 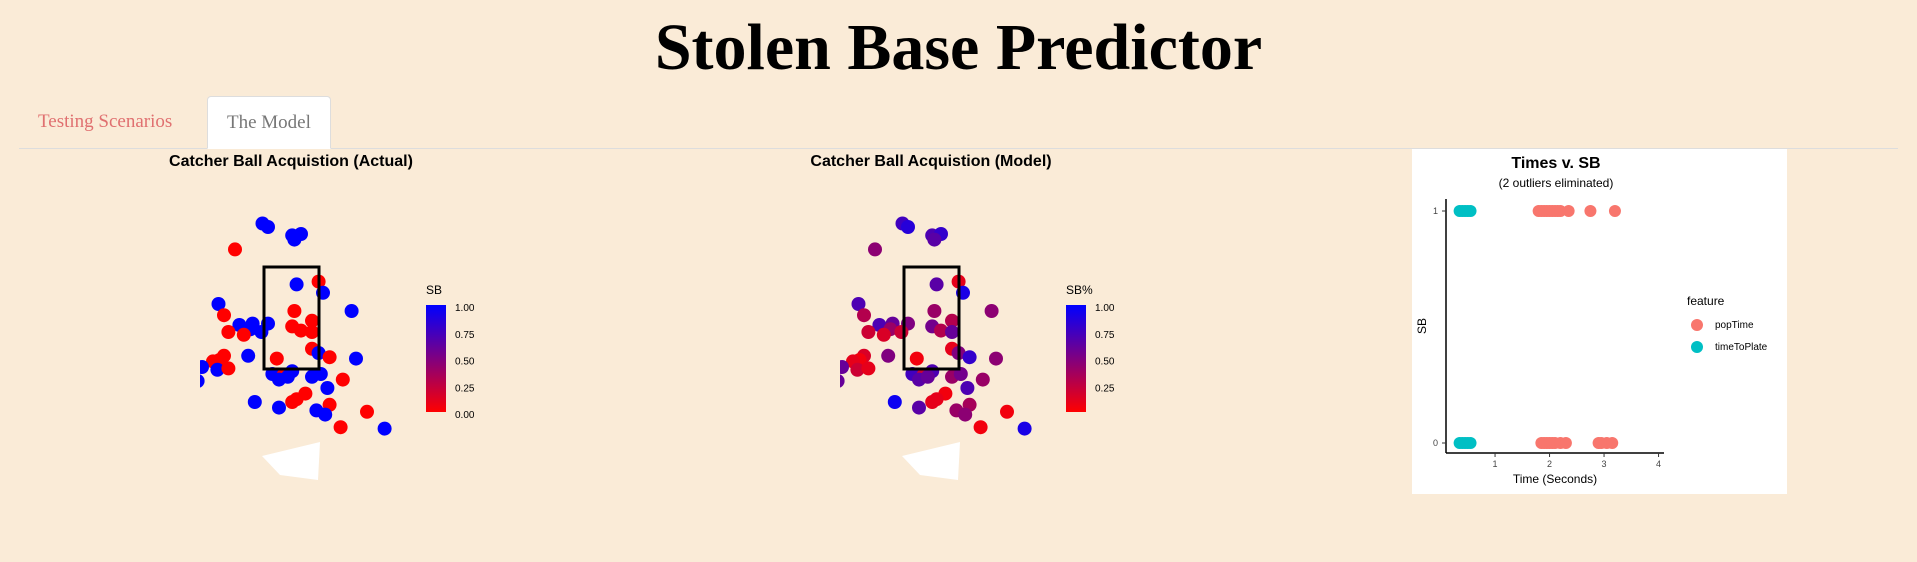 I want to click on actual-colorbar, so click(x=436, y=358).